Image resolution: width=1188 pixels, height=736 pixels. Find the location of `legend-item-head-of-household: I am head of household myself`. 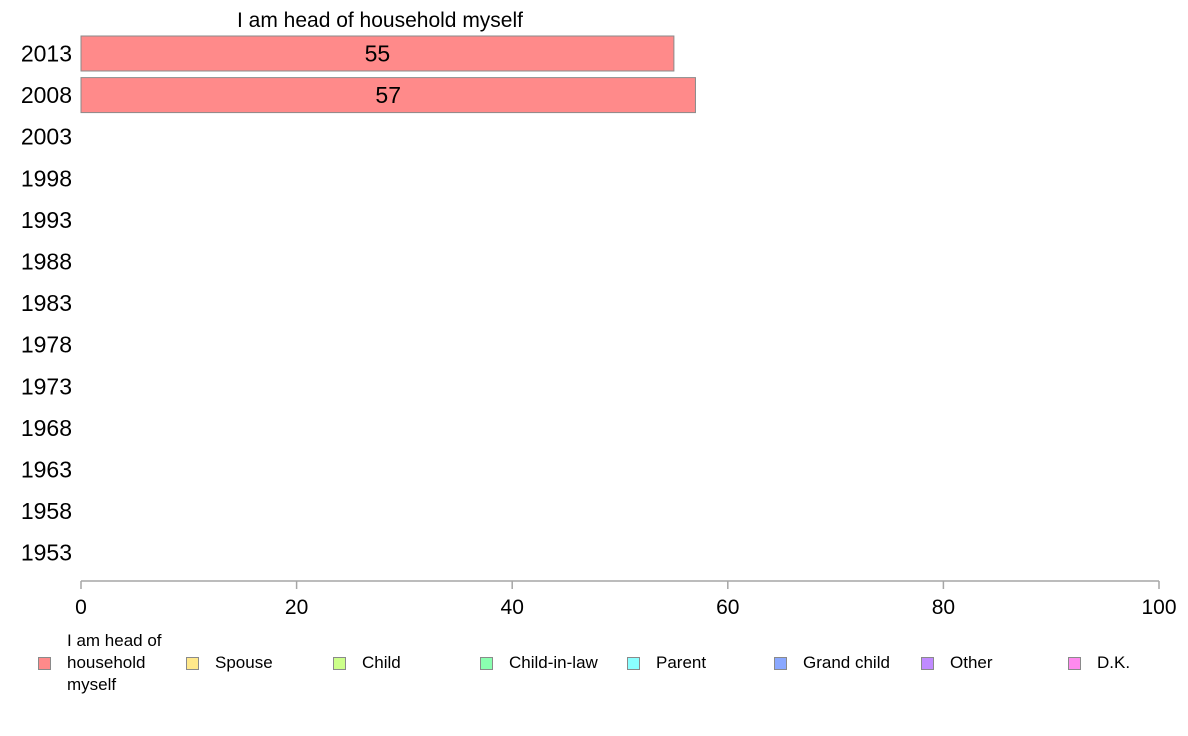

legend-item-head-of-household: I am head of household myself is located at coordinates (110, 663).